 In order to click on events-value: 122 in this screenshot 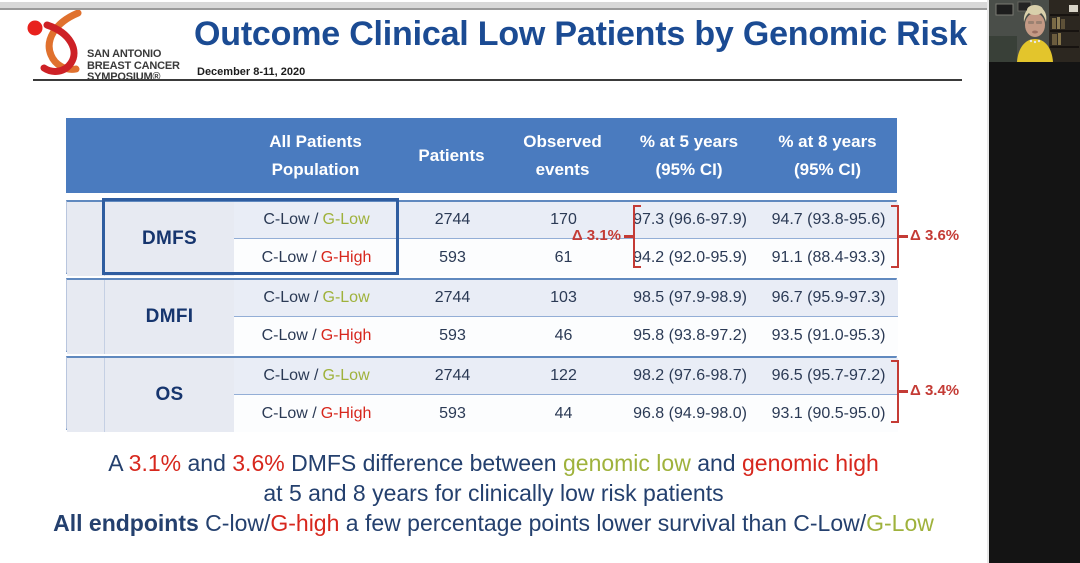, I will do `click(563, 376)`.